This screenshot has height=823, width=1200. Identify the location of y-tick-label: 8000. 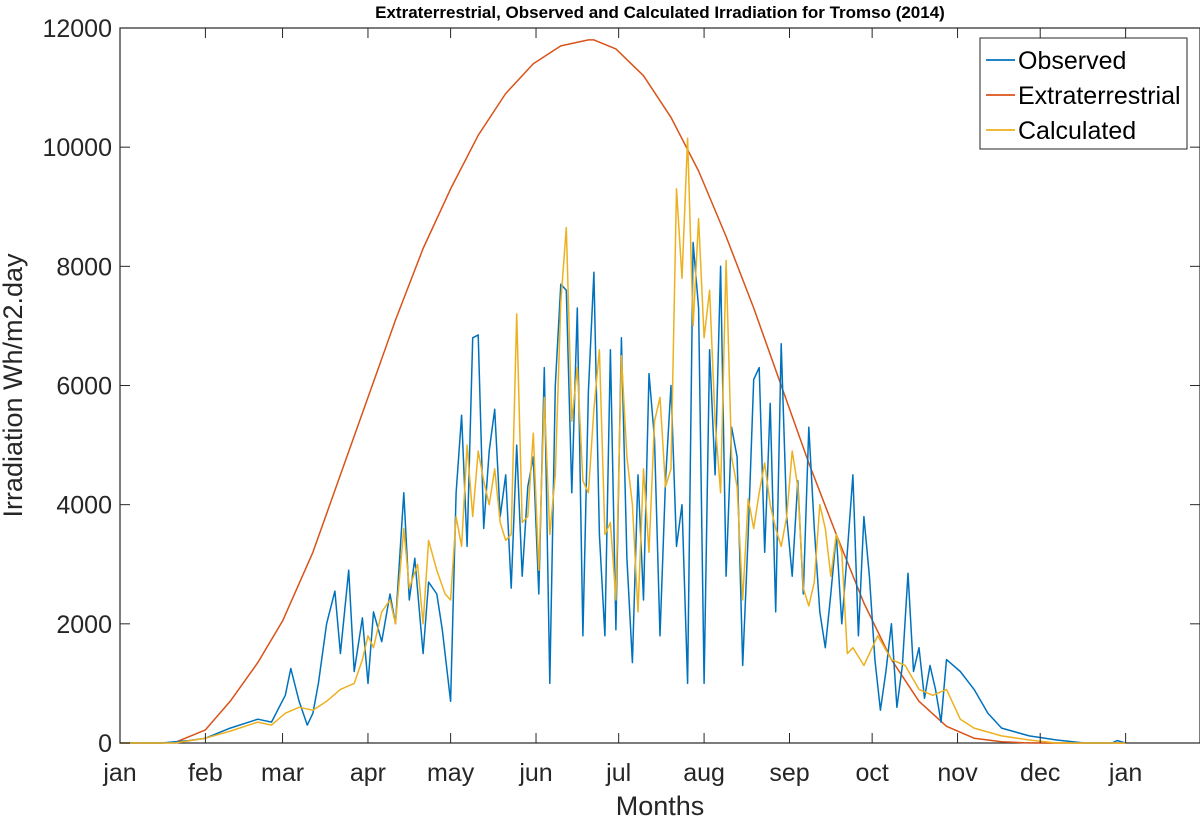
(84, 267).